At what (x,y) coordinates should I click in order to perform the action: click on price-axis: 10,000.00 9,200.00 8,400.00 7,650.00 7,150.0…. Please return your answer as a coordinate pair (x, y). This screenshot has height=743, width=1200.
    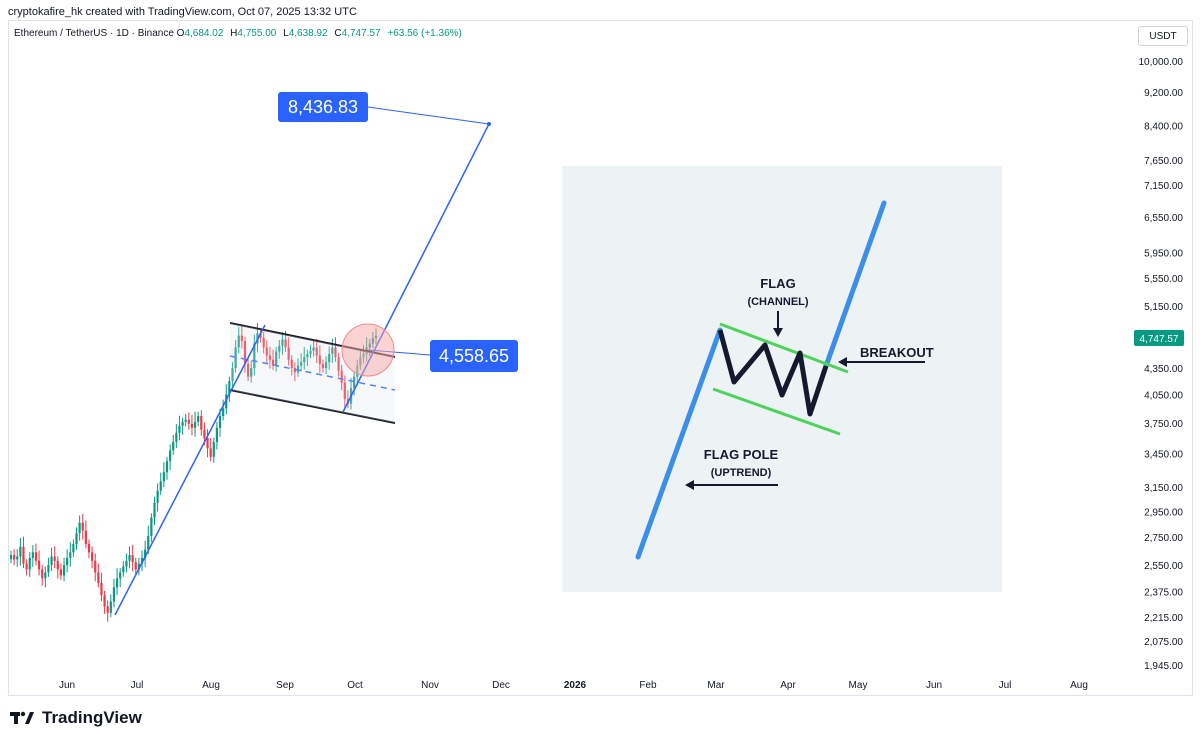
    Looking at the image, I should click on (1161, 364).